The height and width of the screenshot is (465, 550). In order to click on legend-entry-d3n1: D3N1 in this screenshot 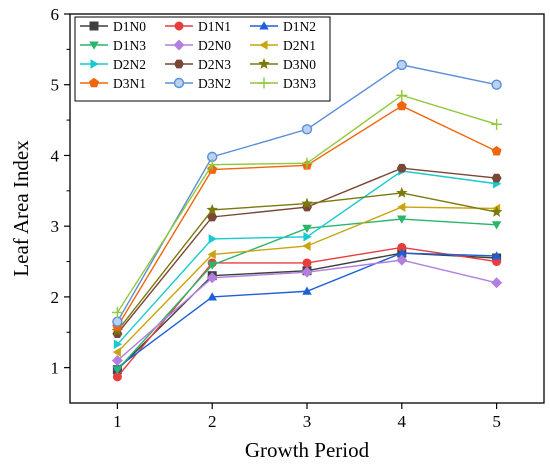, I will do `click(113, 83)`.